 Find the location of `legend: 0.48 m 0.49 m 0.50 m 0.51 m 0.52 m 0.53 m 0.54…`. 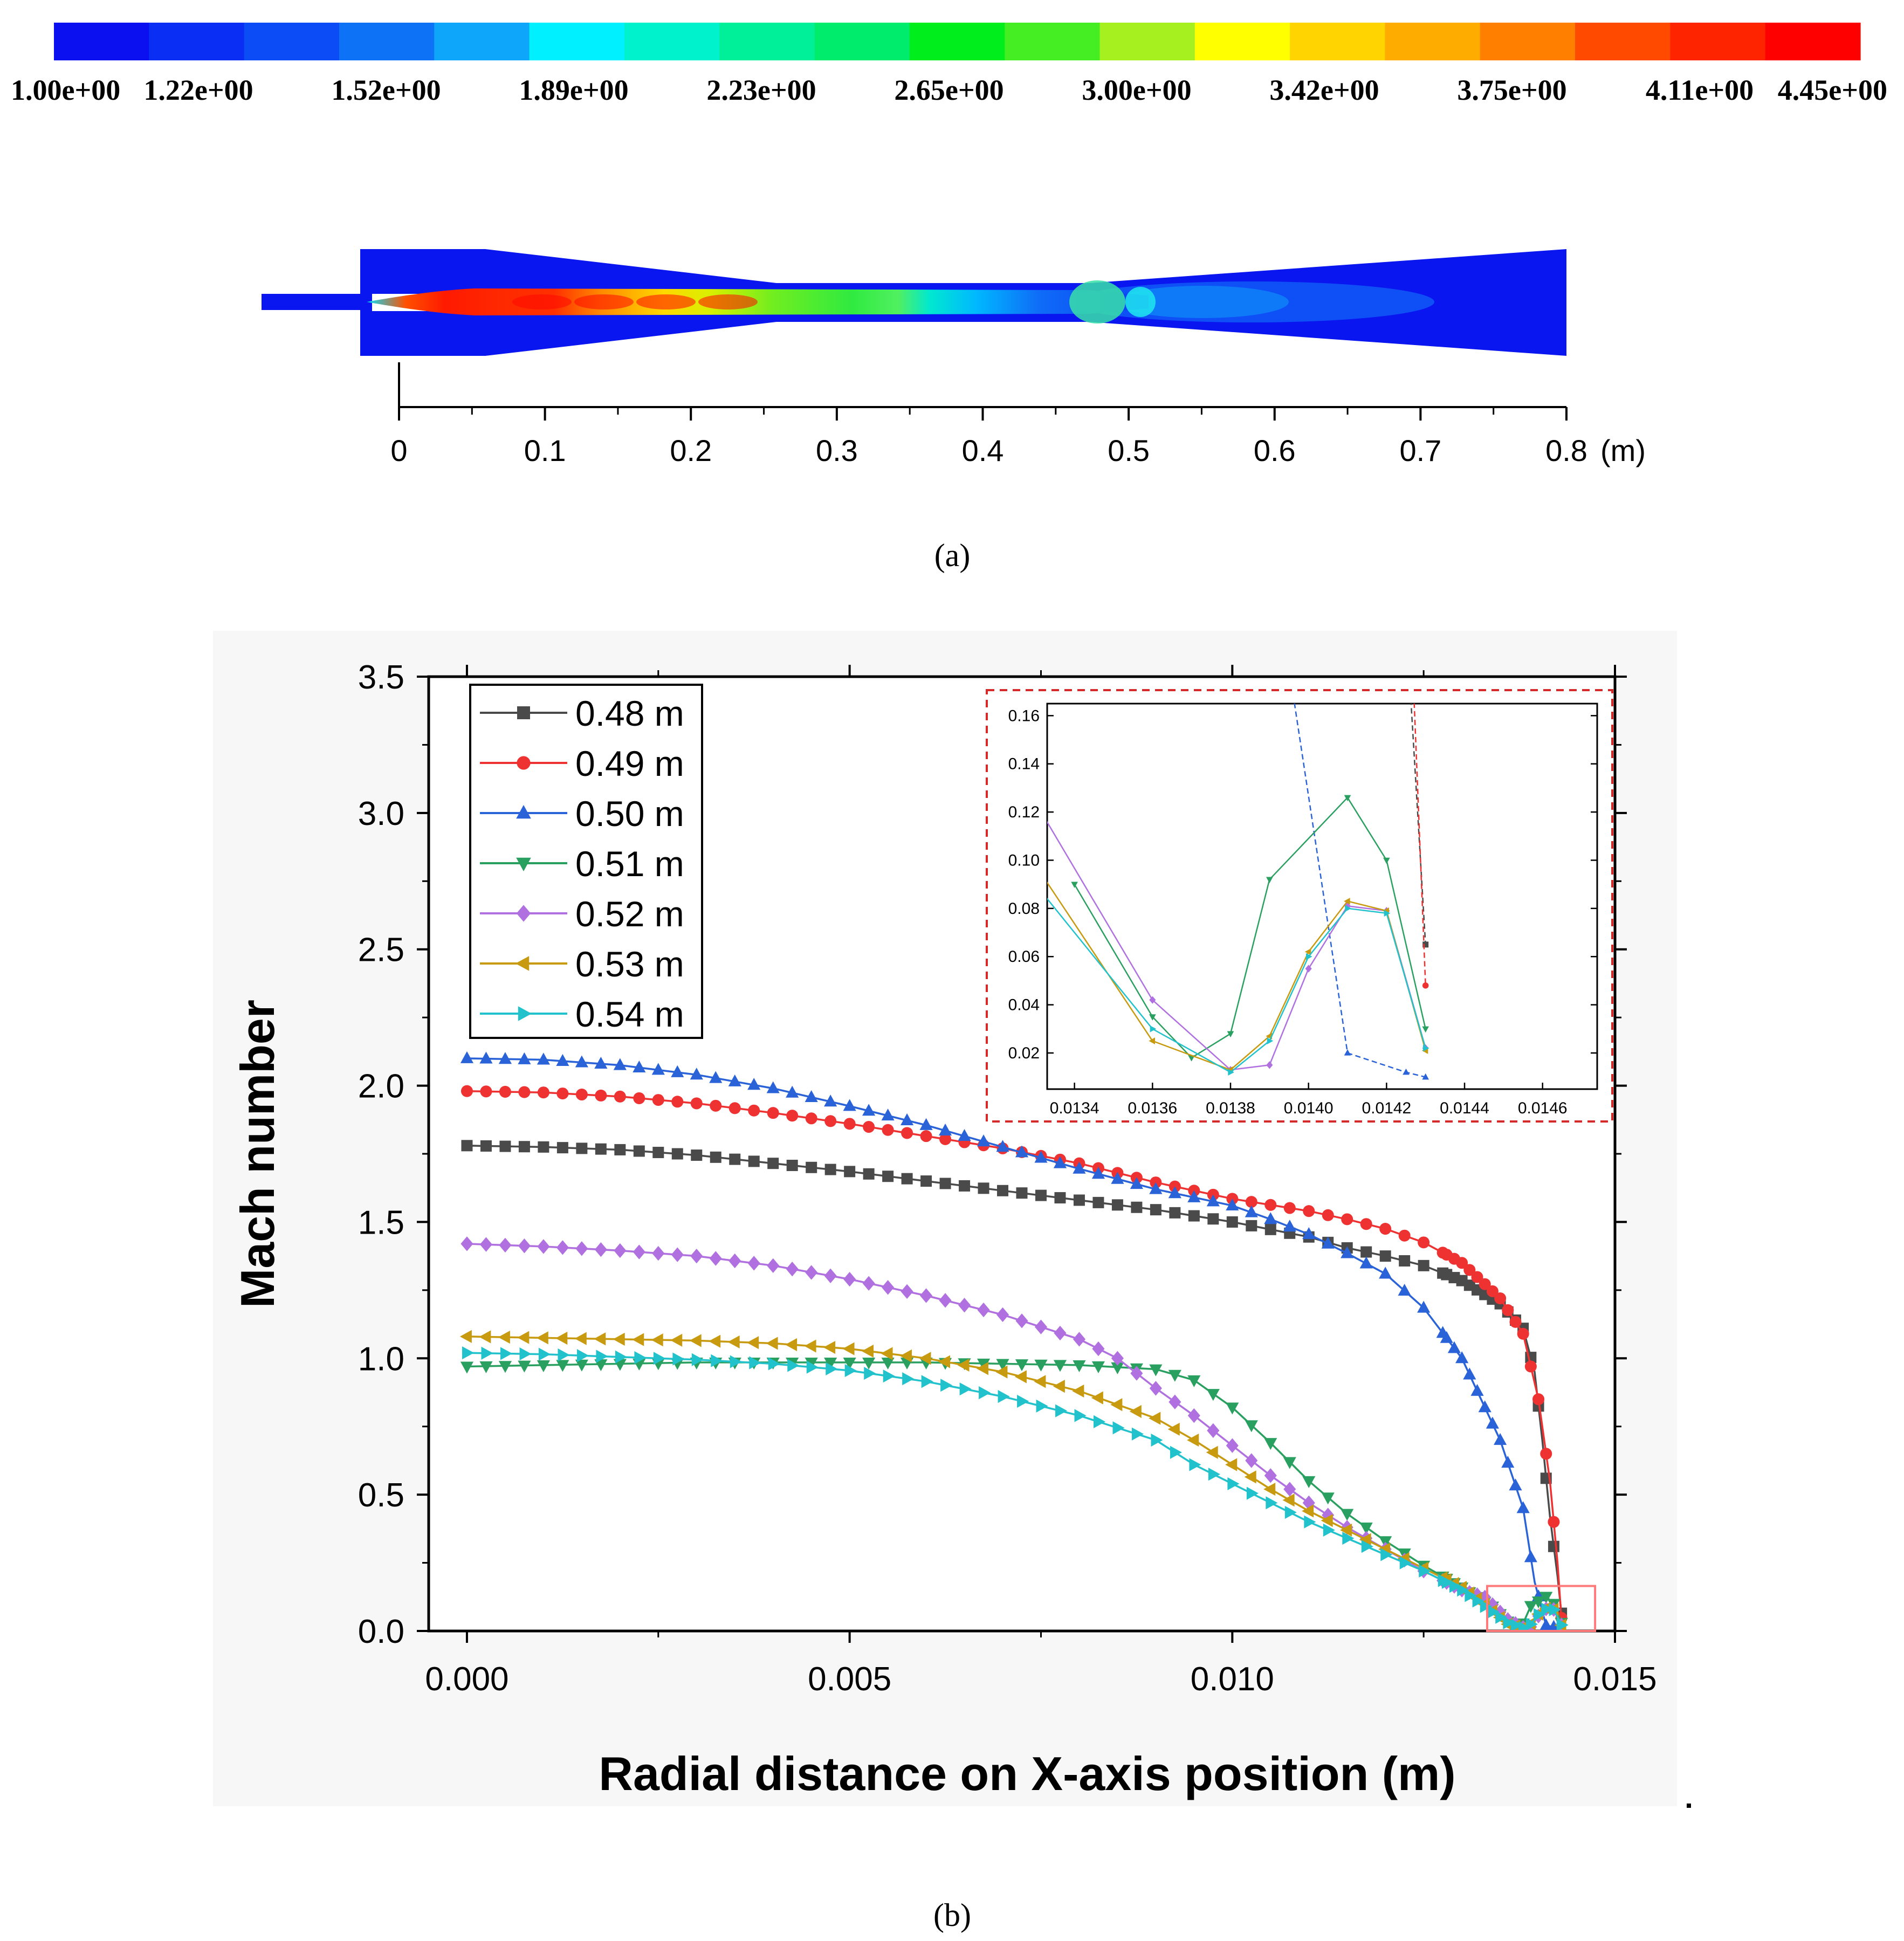

legend: 0.48 m 0.49 m 0.50 m 0.51 m 0.52 m 0.53 m 0.54… is located at coordinates (586, 861).